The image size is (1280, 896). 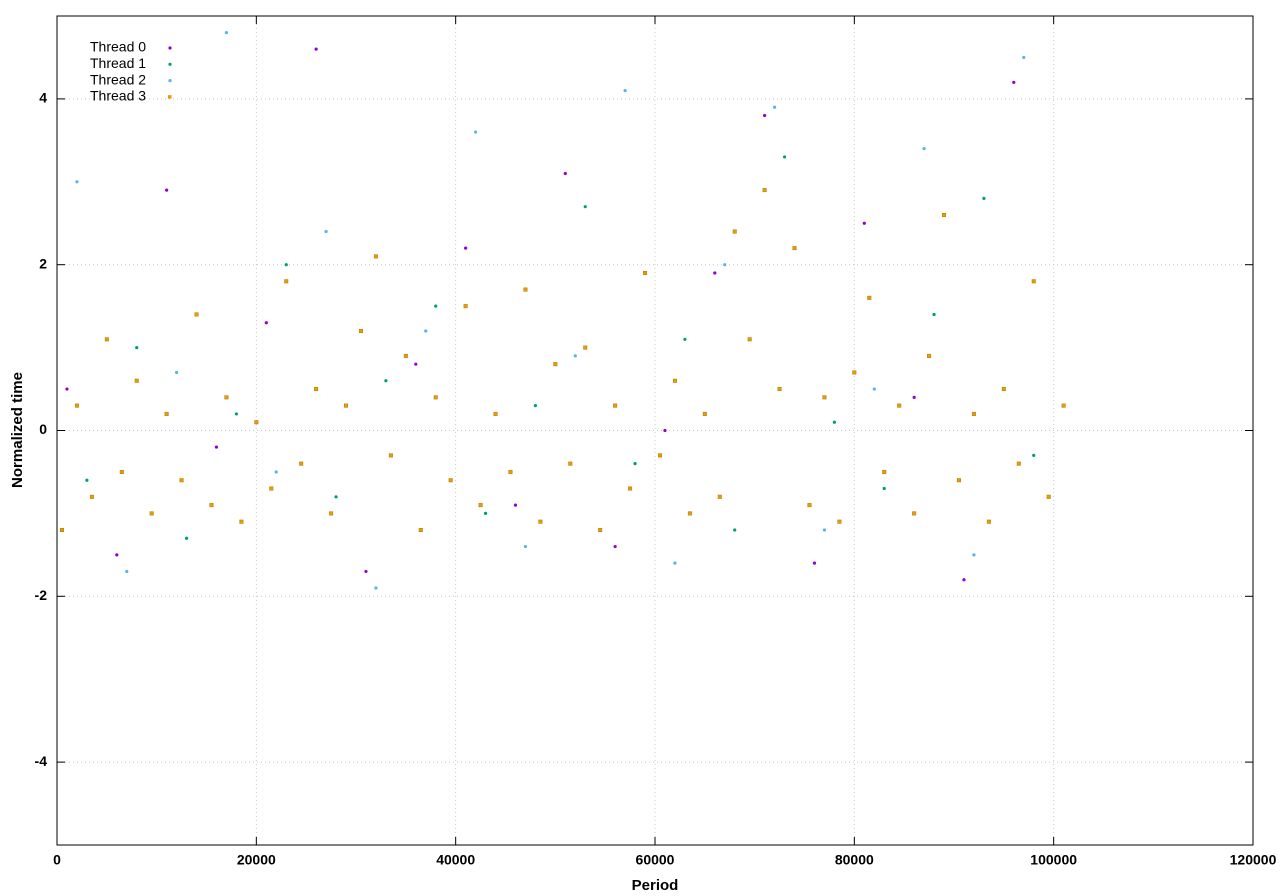 I want to click on y-tick-label: -4, so click(x=41, y=761).